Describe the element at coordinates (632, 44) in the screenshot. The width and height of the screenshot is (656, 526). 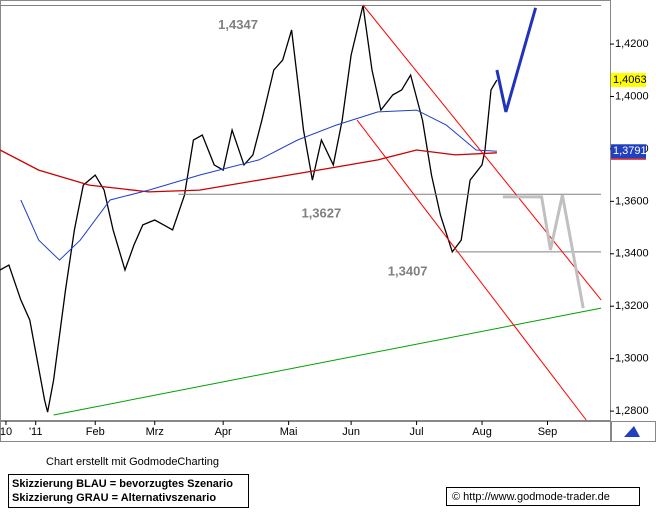
I see `y-tick-label: 1,4200` at that location.